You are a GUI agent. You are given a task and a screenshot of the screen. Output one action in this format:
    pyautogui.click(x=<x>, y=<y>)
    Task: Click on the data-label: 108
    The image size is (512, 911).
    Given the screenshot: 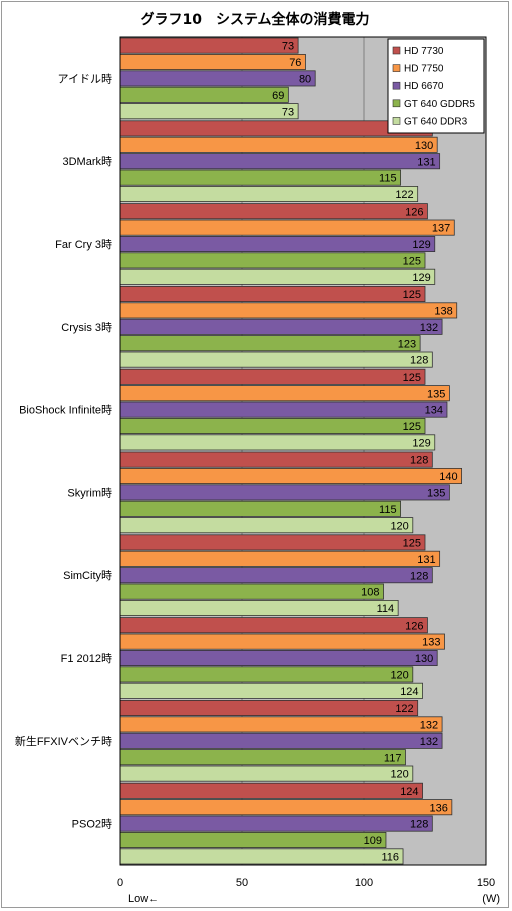 What is the action you would take?
    pyautogui.click(x=370, y=593)
    